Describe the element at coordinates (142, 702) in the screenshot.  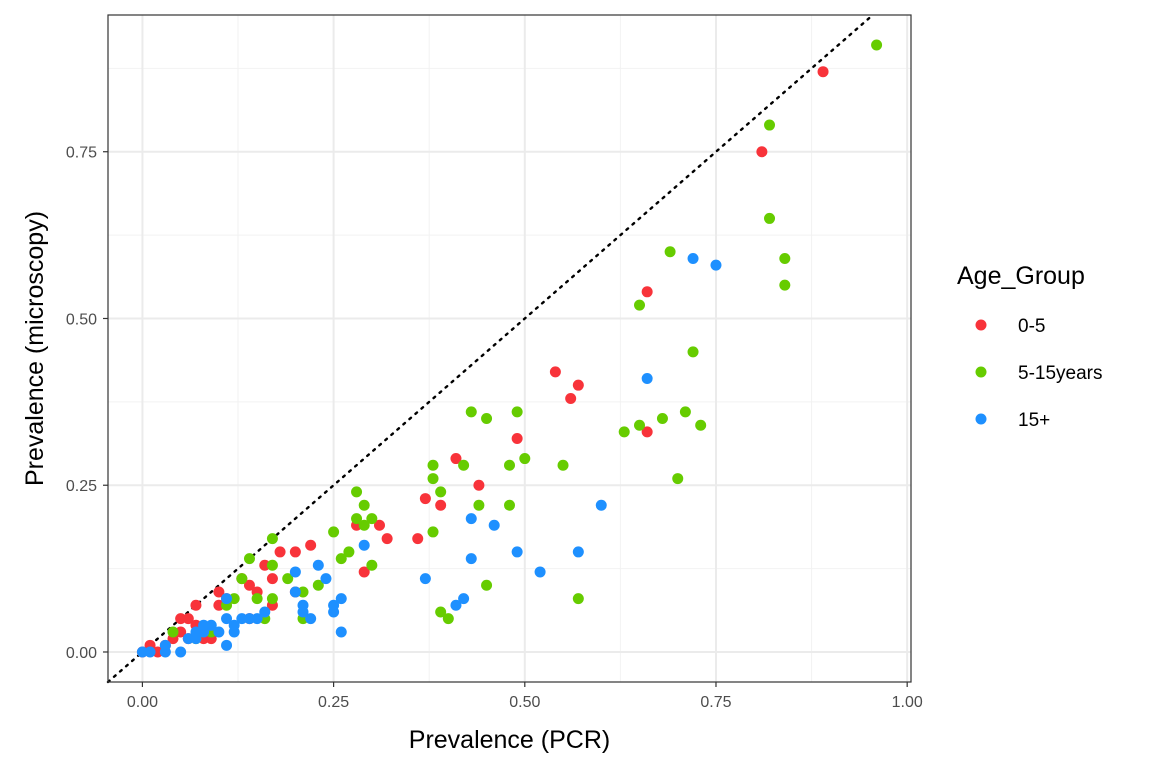
I see `x-tick-label: 0.00` at that location.